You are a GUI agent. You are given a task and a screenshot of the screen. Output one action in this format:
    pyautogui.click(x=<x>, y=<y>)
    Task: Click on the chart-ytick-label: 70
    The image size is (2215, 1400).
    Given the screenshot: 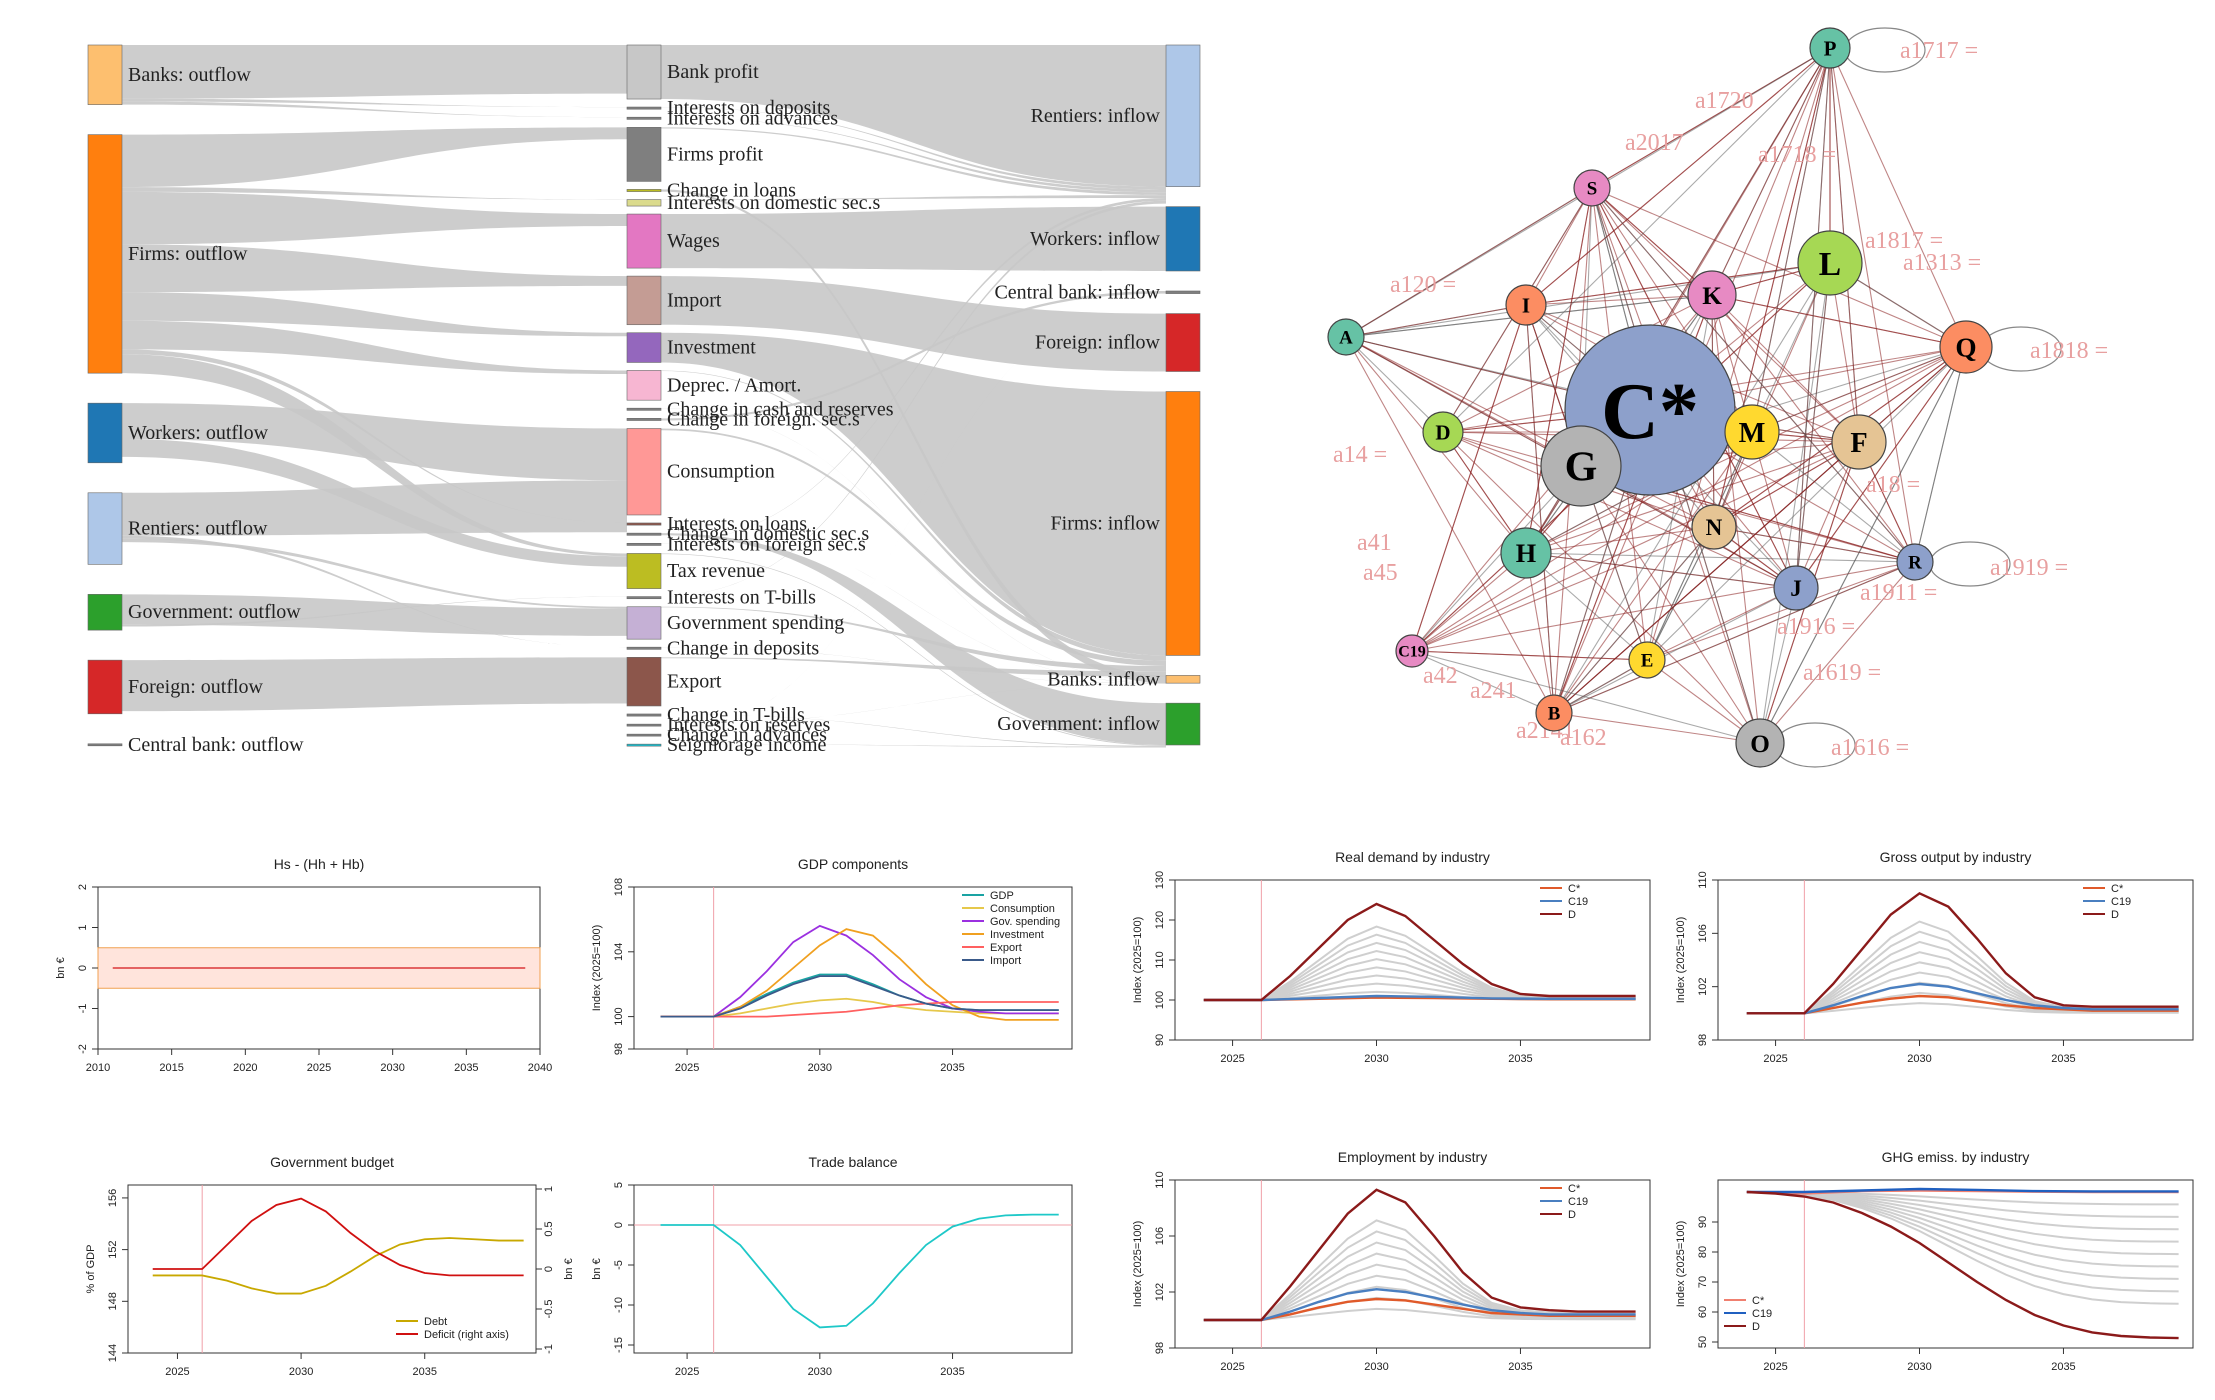 What is the action you would take?
    pyautogui.click(x=1703, y=1282)
    